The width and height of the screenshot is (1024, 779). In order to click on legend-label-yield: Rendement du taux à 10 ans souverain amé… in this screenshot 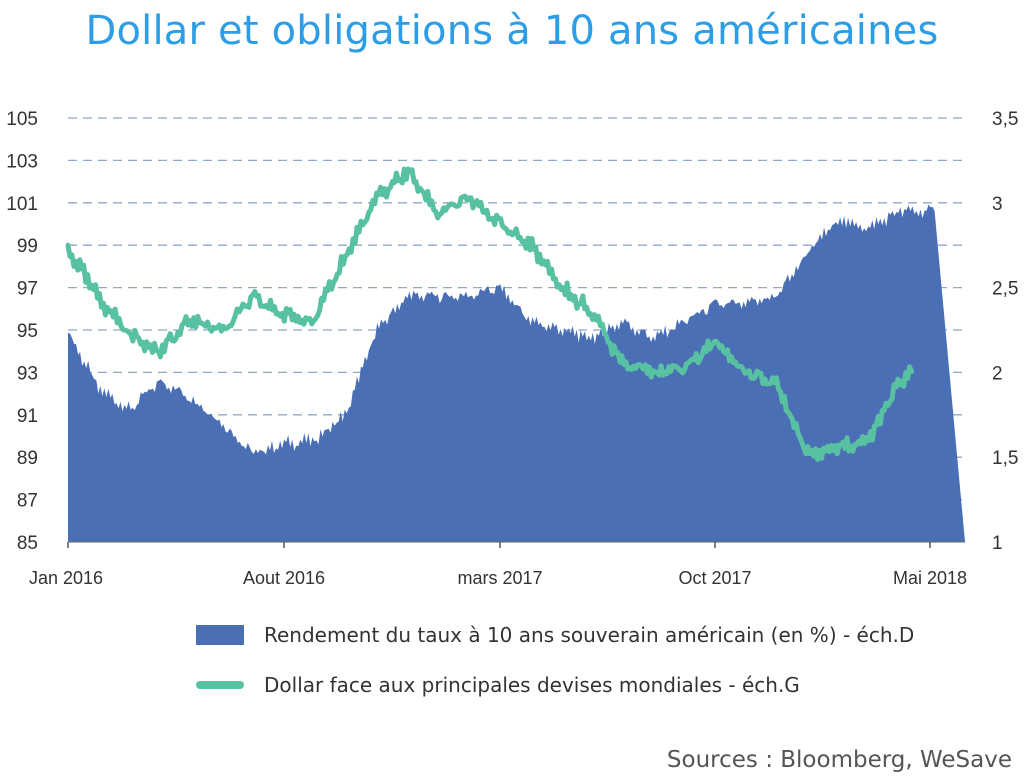, I will do `click(589, 635)`.